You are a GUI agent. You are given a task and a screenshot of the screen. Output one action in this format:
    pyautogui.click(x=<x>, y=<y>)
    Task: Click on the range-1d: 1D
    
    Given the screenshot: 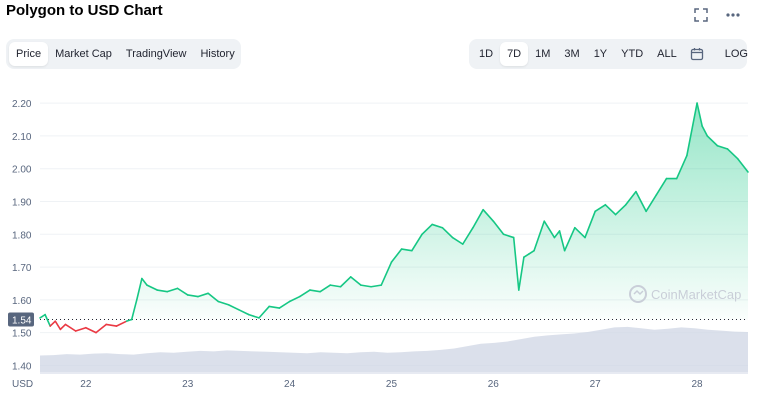 What is the action you would take?
    pyautogui.click(x=486, y=54)
    